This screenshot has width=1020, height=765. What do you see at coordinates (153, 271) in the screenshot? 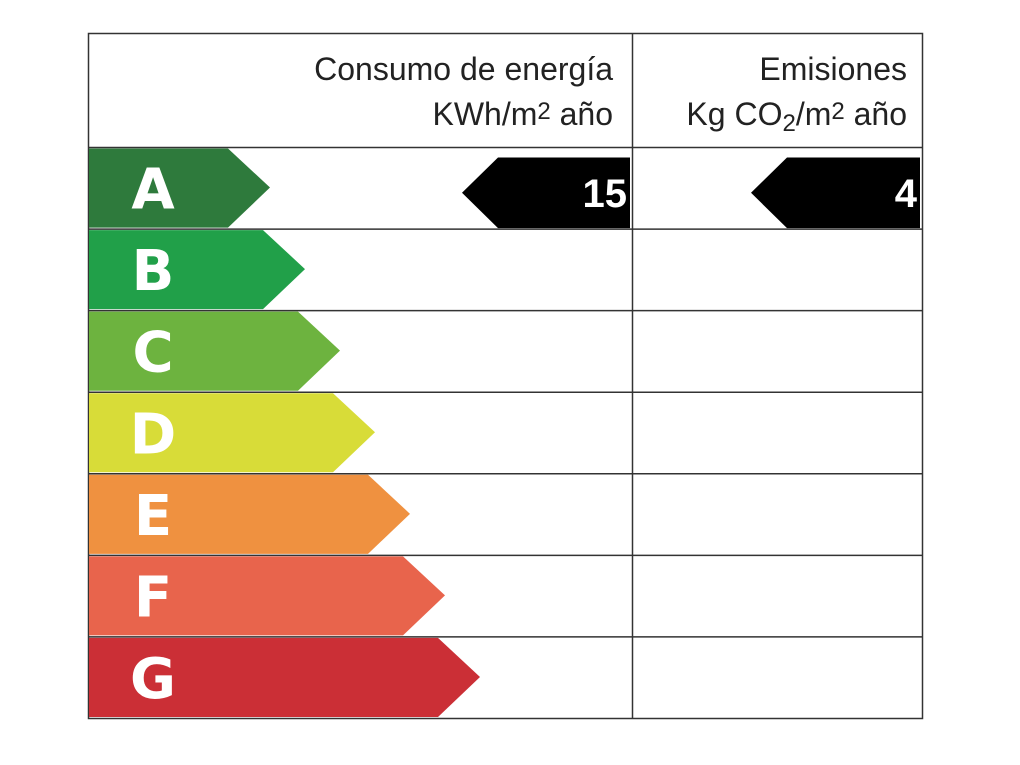
I see `rating-letter: B` at bounding box center [153, 271].